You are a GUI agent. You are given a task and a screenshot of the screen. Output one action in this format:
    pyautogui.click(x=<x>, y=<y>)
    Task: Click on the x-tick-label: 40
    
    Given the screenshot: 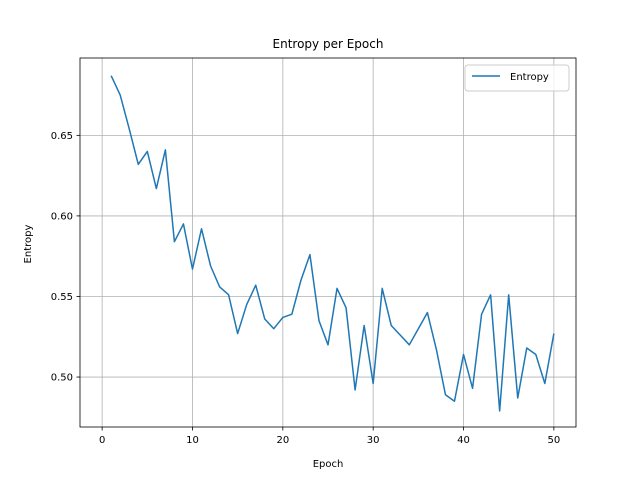 What is the action you would take?
    pyautogui.click(x=463, y=440)
    